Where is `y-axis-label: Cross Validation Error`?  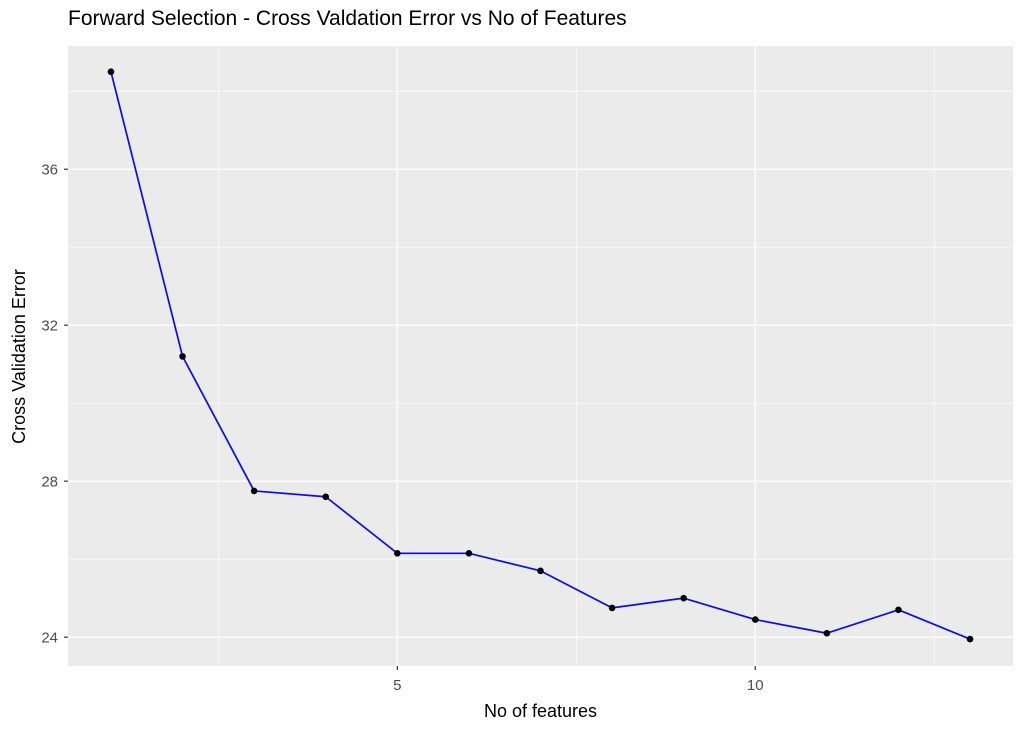
y-axis-label: Cross Validation Error is located at coordinates (18, 356).